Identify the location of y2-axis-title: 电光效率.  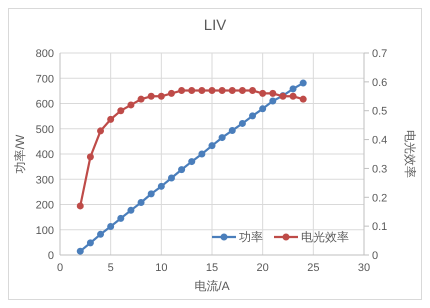
(410, 154).